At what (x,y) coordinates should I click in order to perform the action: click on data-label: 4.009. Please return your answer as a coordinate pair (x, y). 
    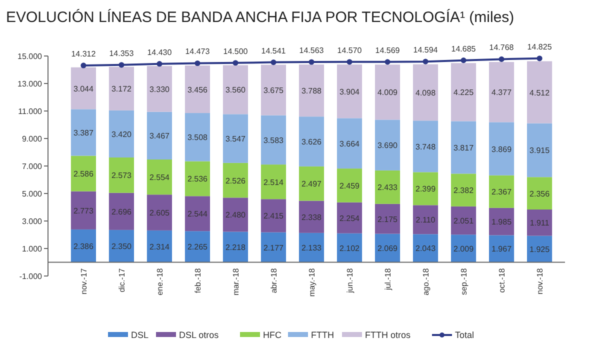
    Looking at the image, I should click on (387, 93).